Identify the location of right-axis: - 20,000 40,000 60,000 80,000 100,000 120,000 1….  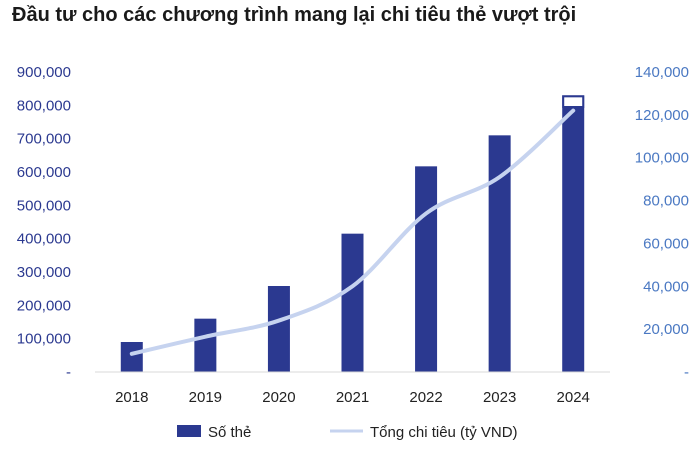
(662, 222).